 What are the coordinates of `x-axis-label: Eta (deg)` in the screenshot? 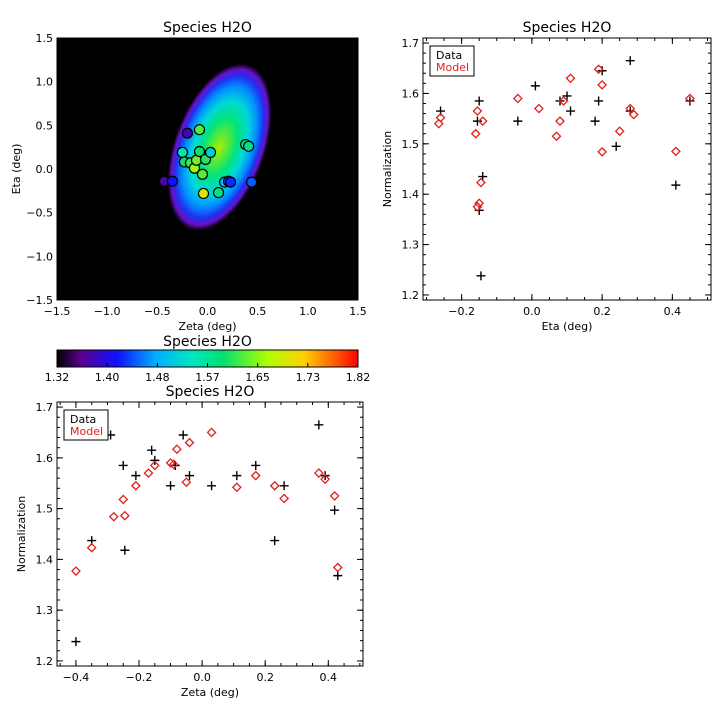 It's located at (567, 326).